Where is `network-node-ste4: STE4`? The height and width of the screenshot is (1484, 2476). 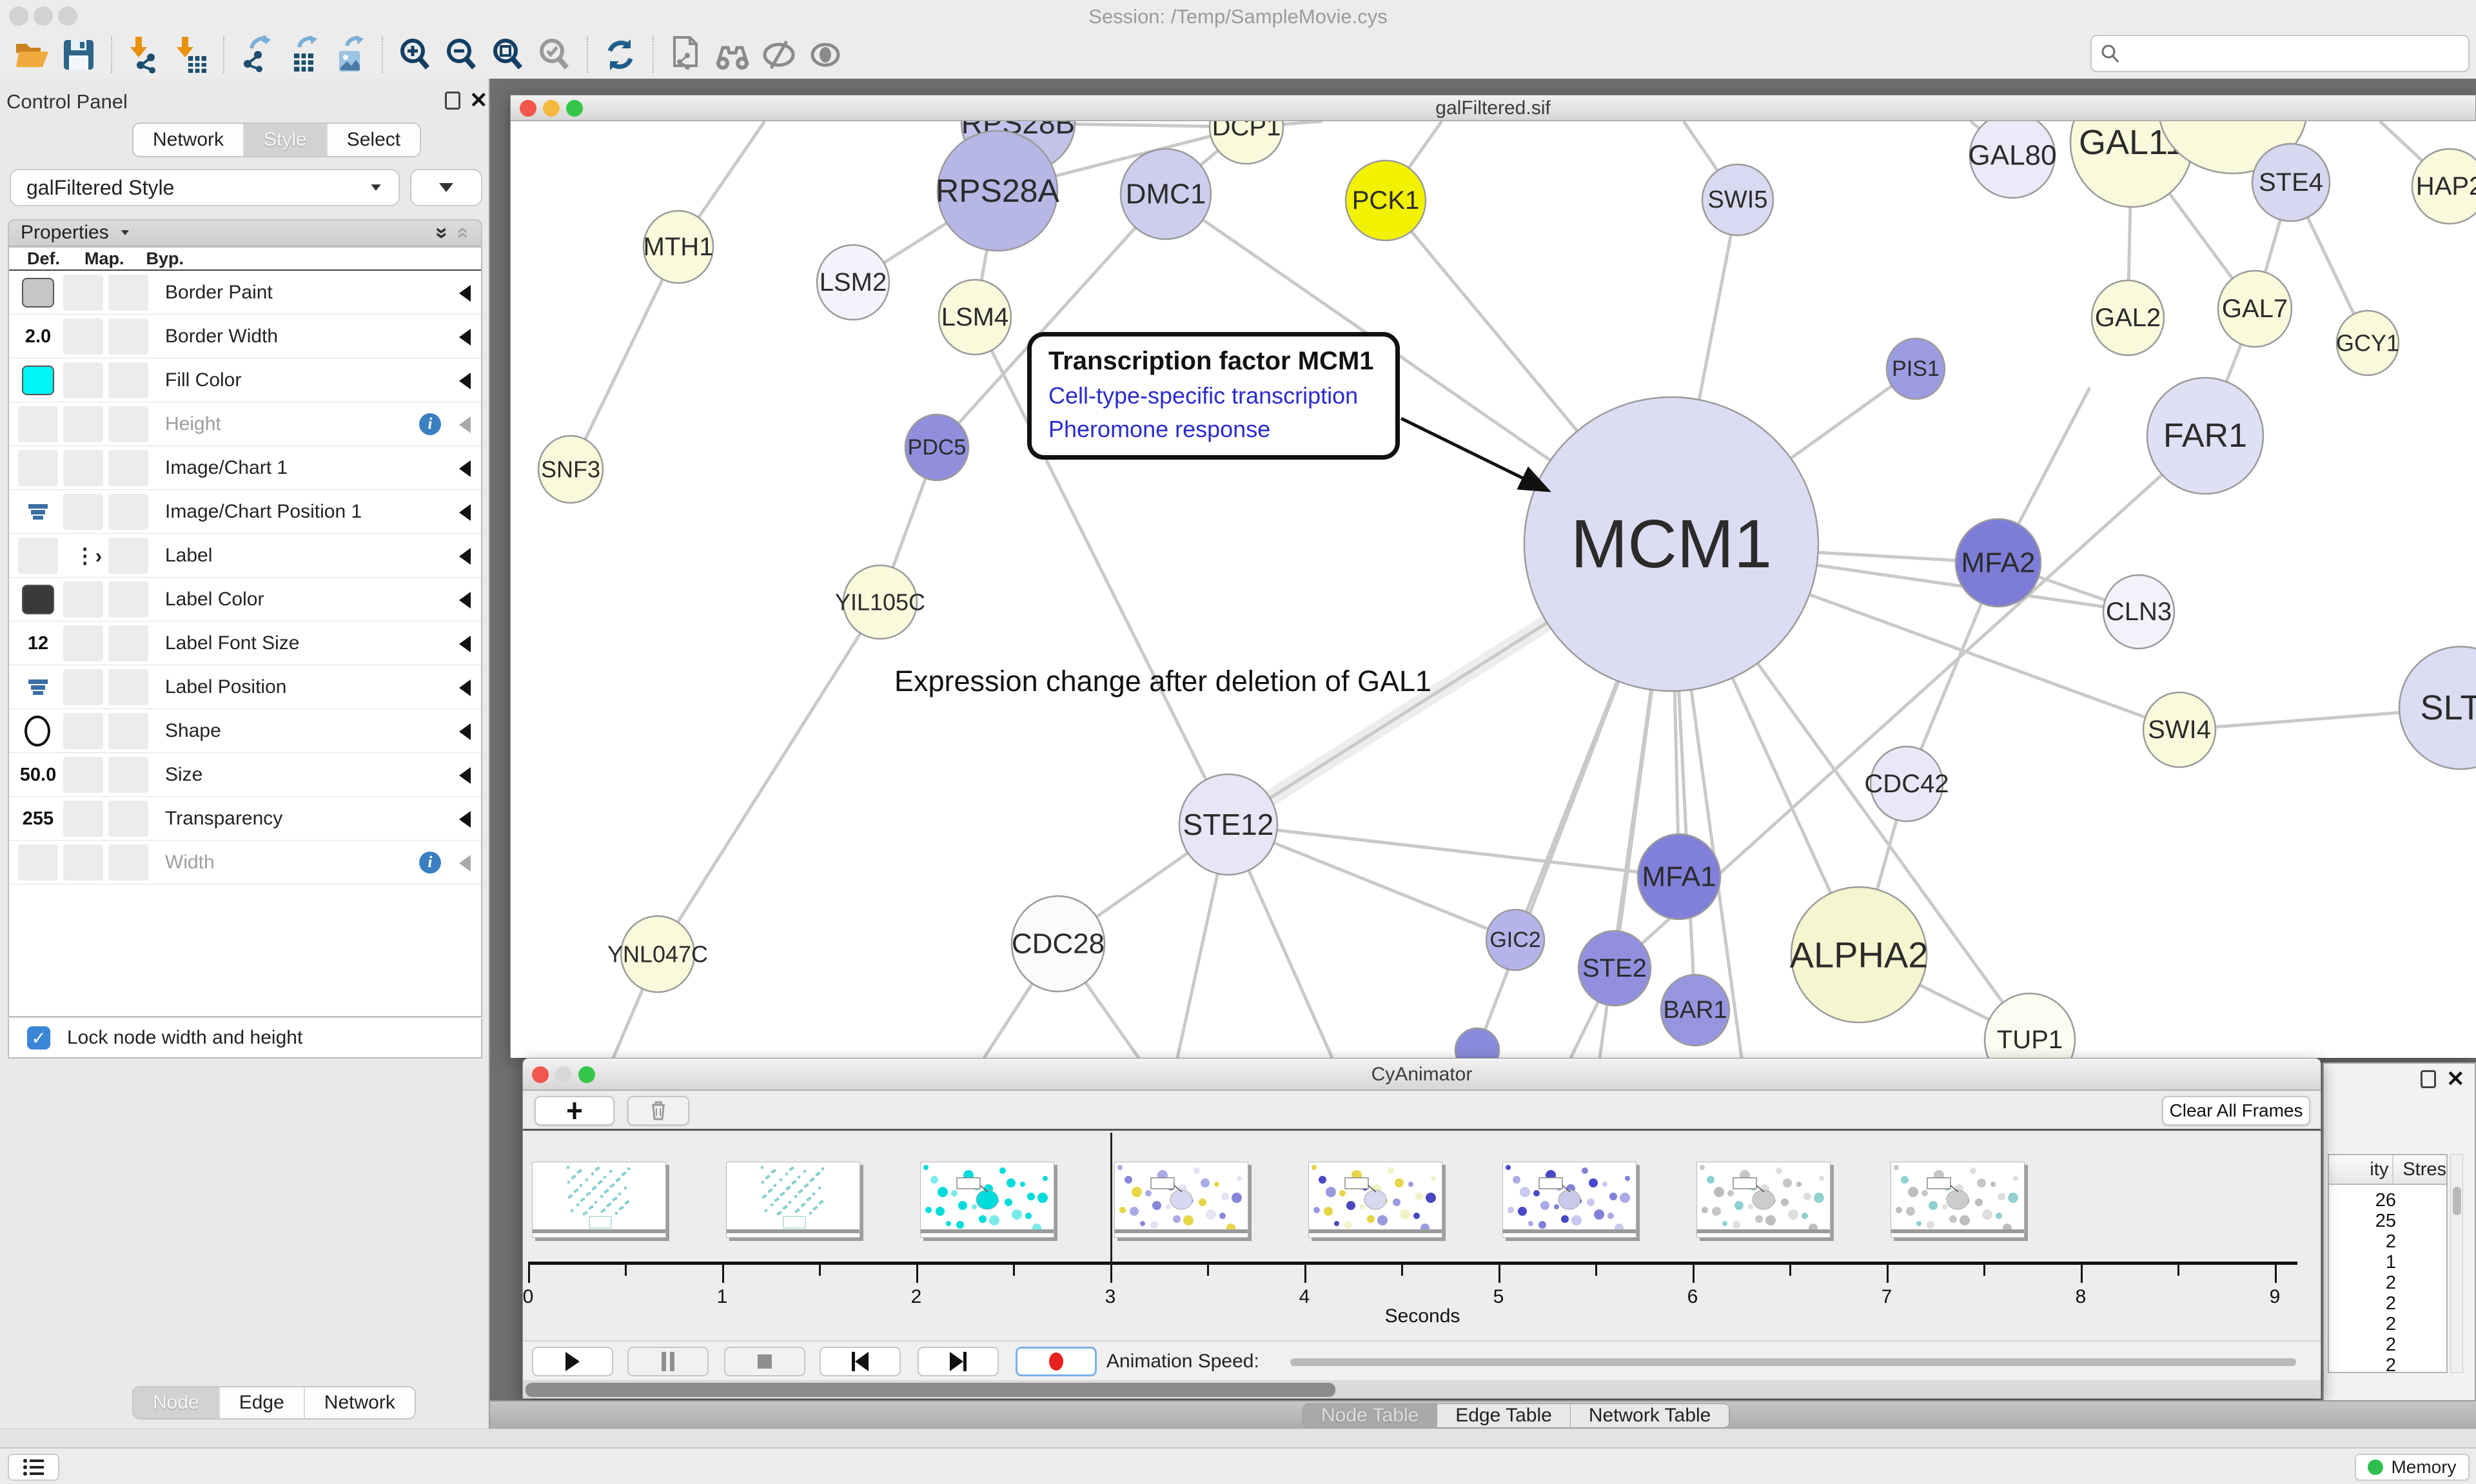 network-node-ste4: STE4 is located at coordinates (2291, 182).